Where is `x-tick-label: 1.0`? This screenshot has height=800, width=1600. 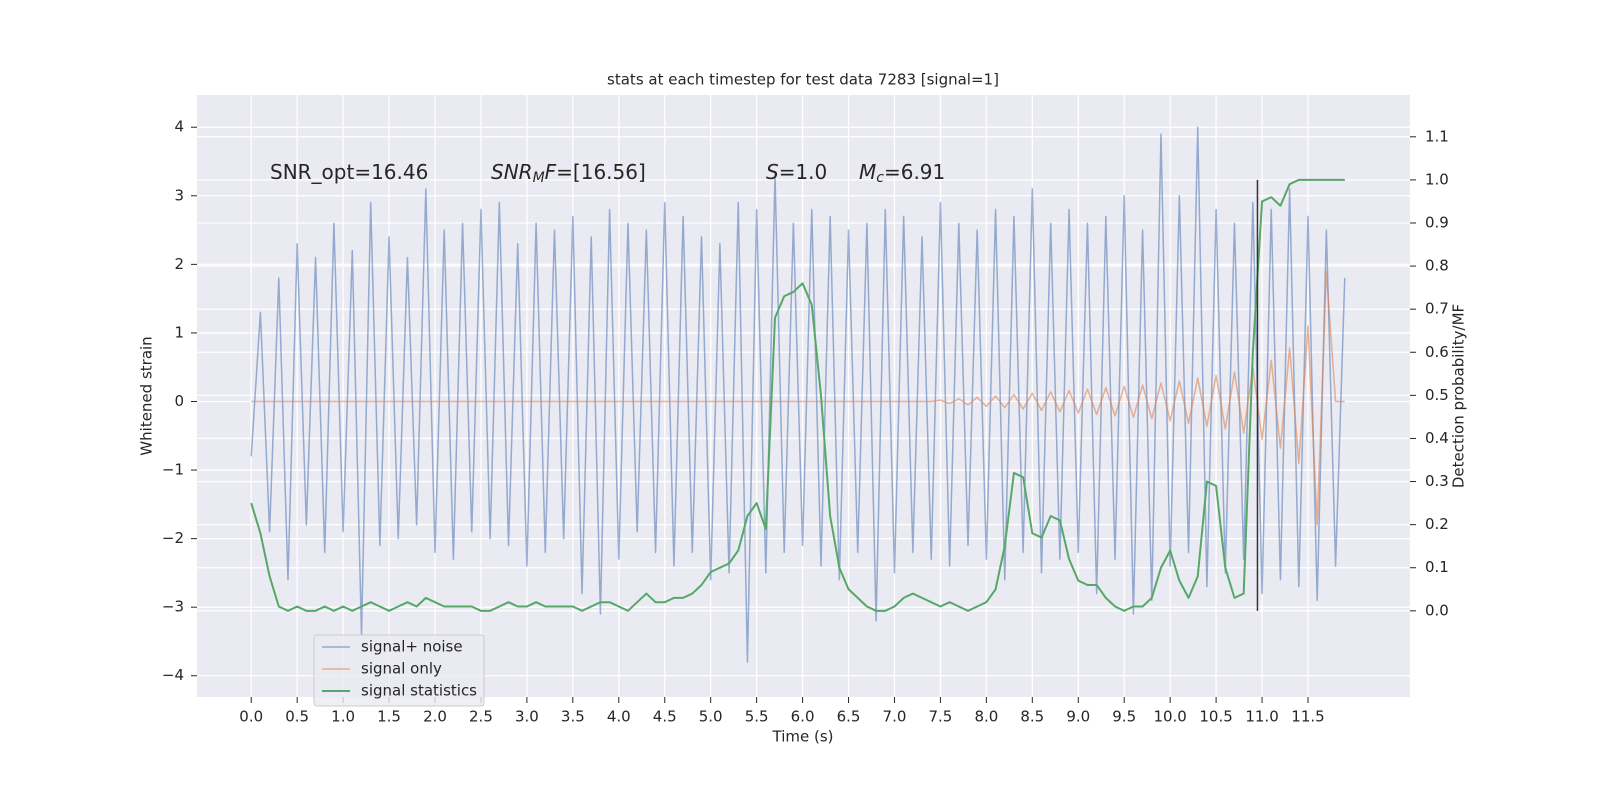
x-tick-label: 1.0 is located at coordinates (343, 717).